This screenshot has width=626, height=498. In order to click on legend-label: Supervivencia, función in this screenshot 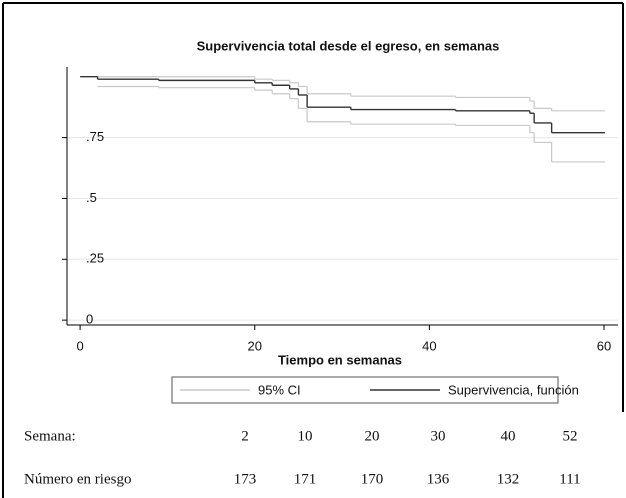, I will do `click(513, 389)`.